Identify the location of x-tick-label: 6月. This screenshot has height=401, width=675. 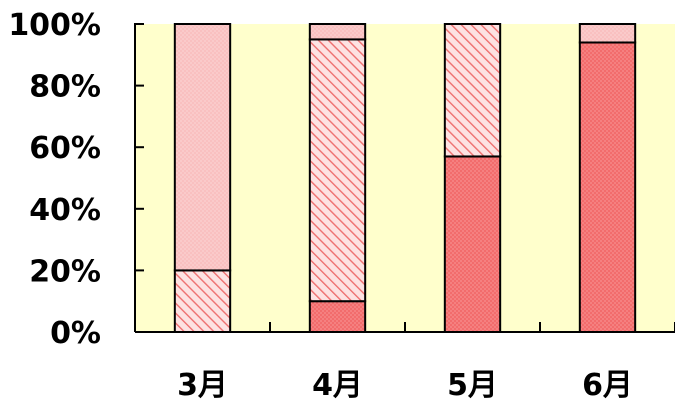
(607, 384).